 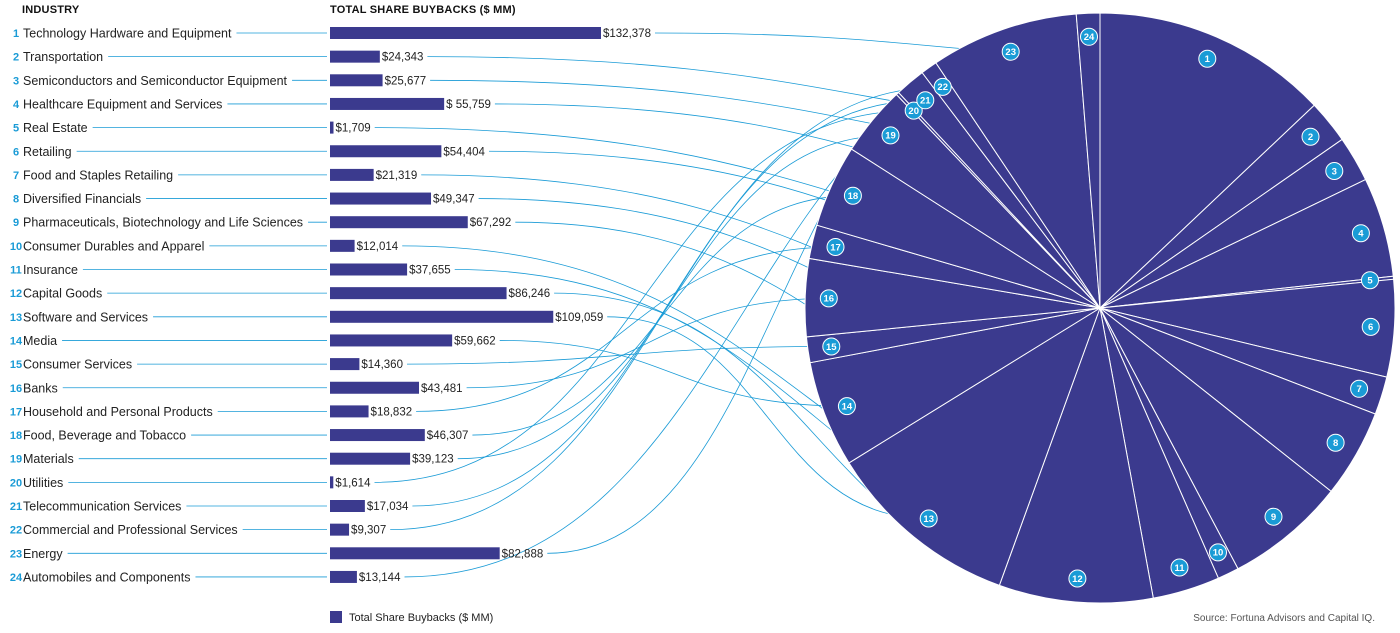 What do you see at coordinates (380, 578) in the screenshot?
I see `value-label: $13,144` at bounding box center [380, 578].